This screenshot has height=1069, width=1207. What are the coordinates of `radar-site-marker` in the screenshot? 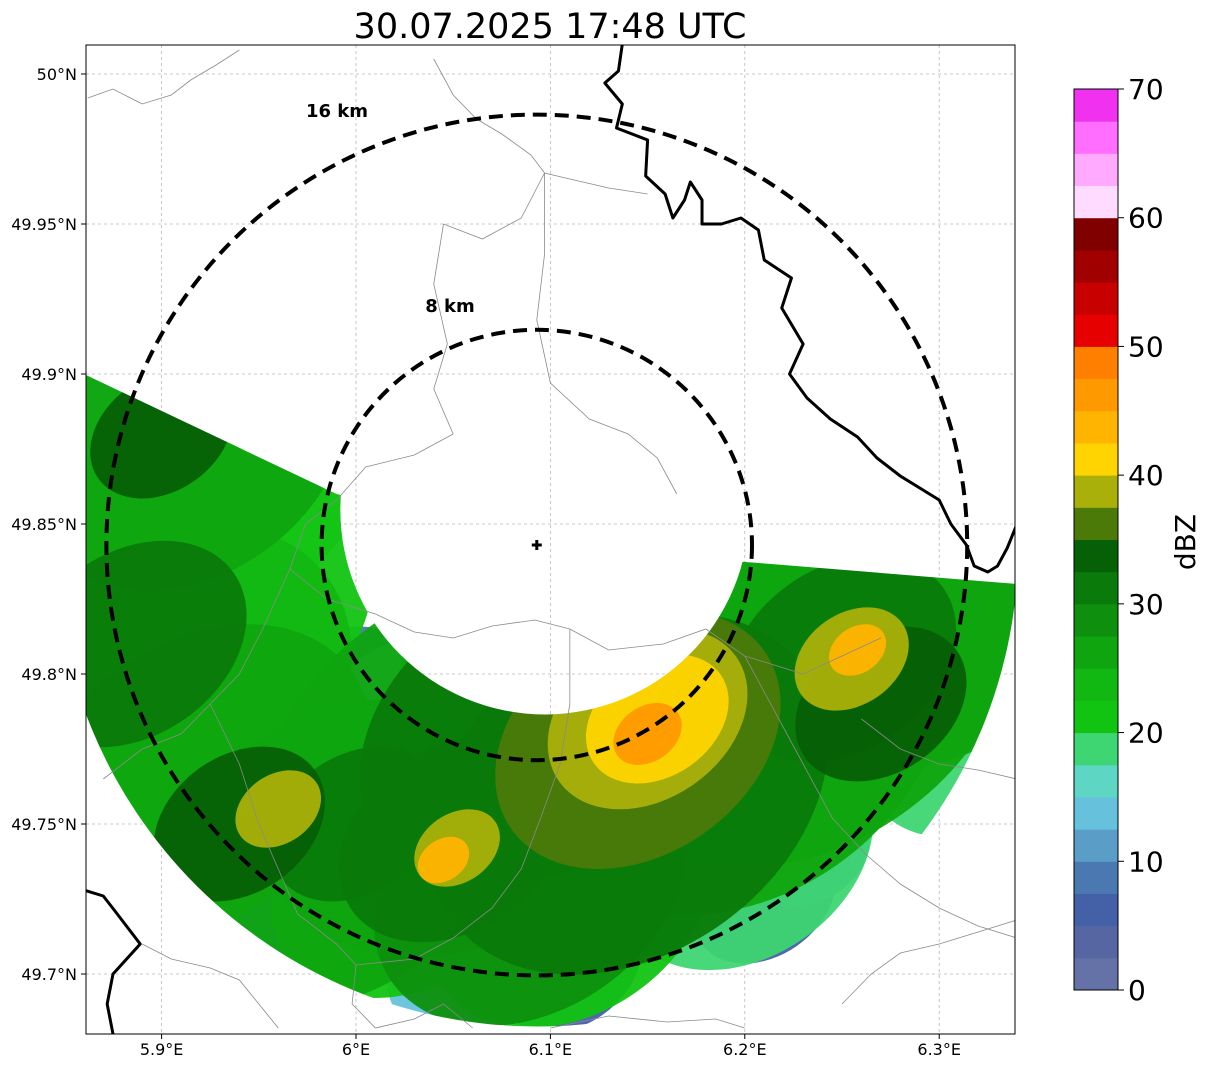 It's located at (536, 545).